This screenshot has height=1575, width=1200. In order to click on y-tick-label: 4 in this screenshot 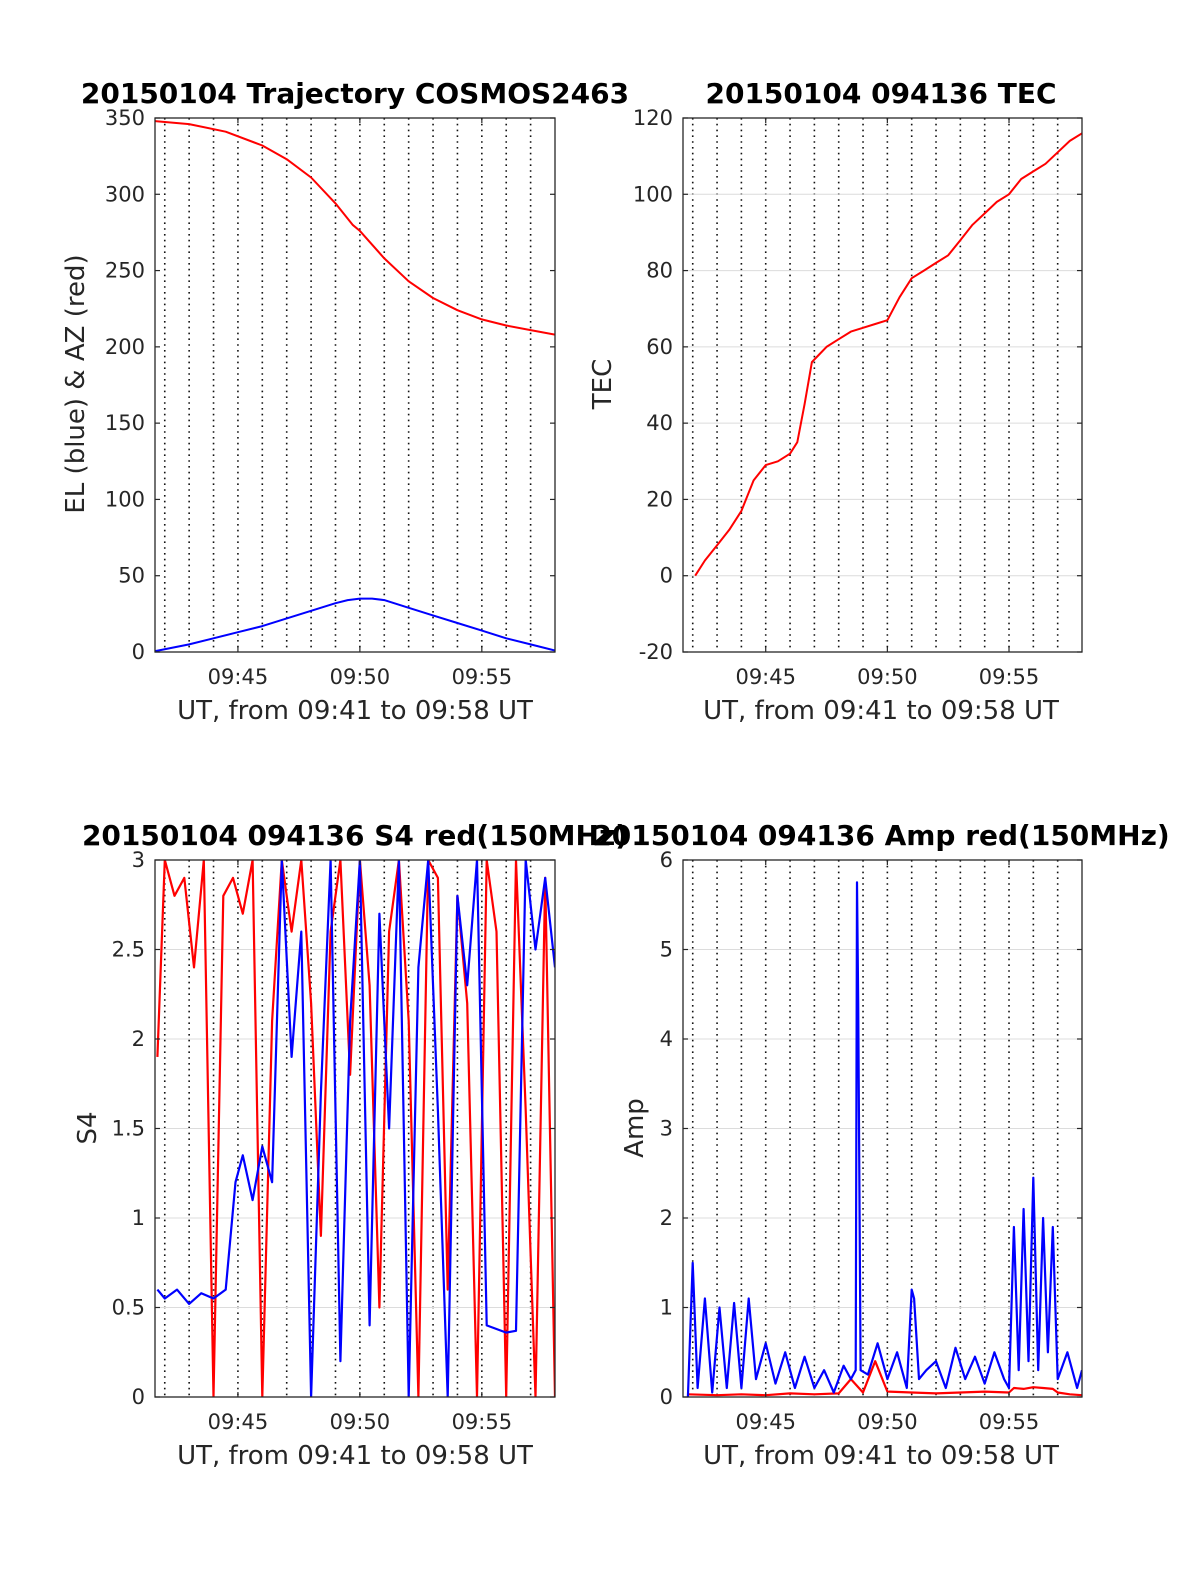, I will do `click(666, 1039)`.